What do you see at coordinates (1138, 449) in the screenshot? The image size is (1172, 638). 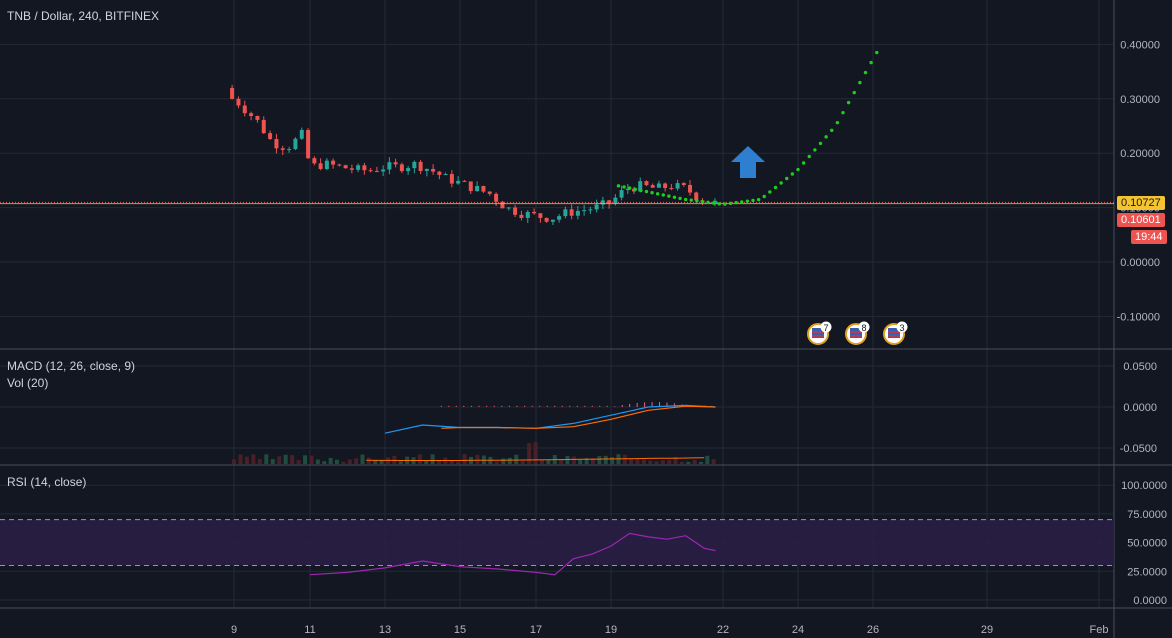 I see `macd-axis-label-2: -0.0500` at bounding box center [1138, 449].